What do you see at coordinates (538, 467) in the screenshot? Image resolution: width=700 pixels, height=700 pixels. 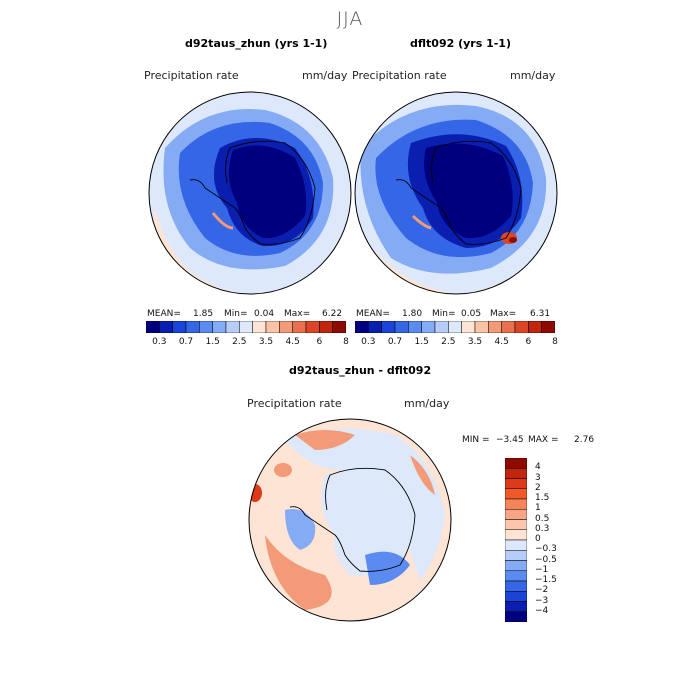 I see `colorbar-tick-label: 4` at bounding box center [538, 467].